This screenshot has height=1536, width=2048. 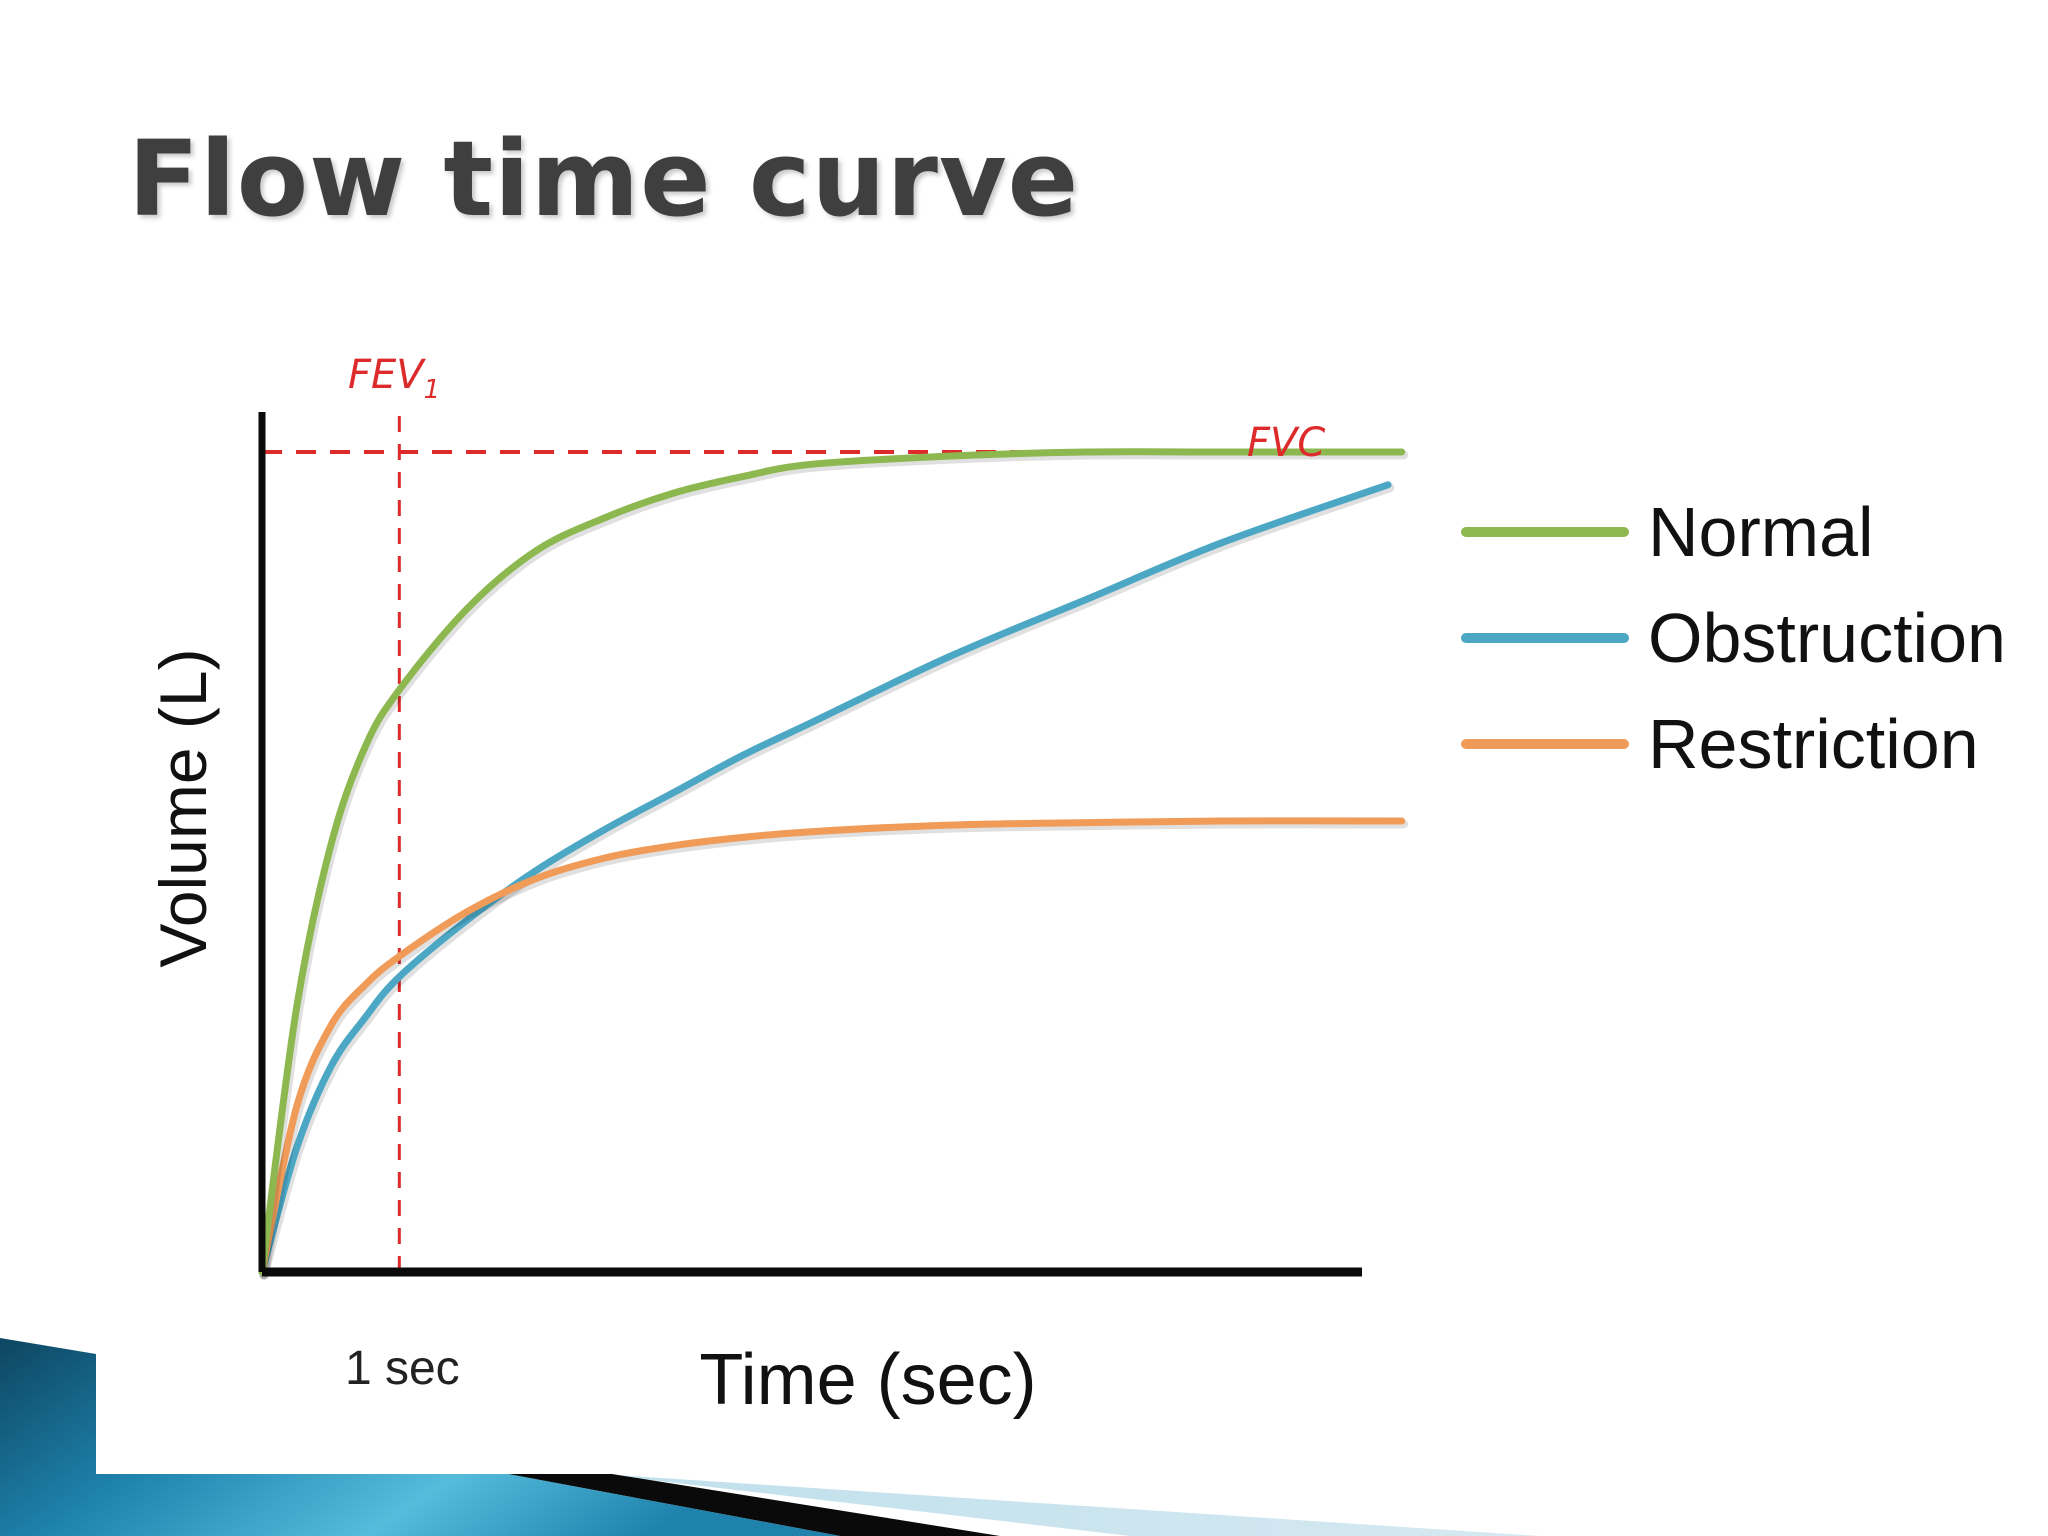 What do you see at coordinates (1070, 1505) in the screenshot?
I see `corner-pale-shape` at bounding box center [1070, 1505].